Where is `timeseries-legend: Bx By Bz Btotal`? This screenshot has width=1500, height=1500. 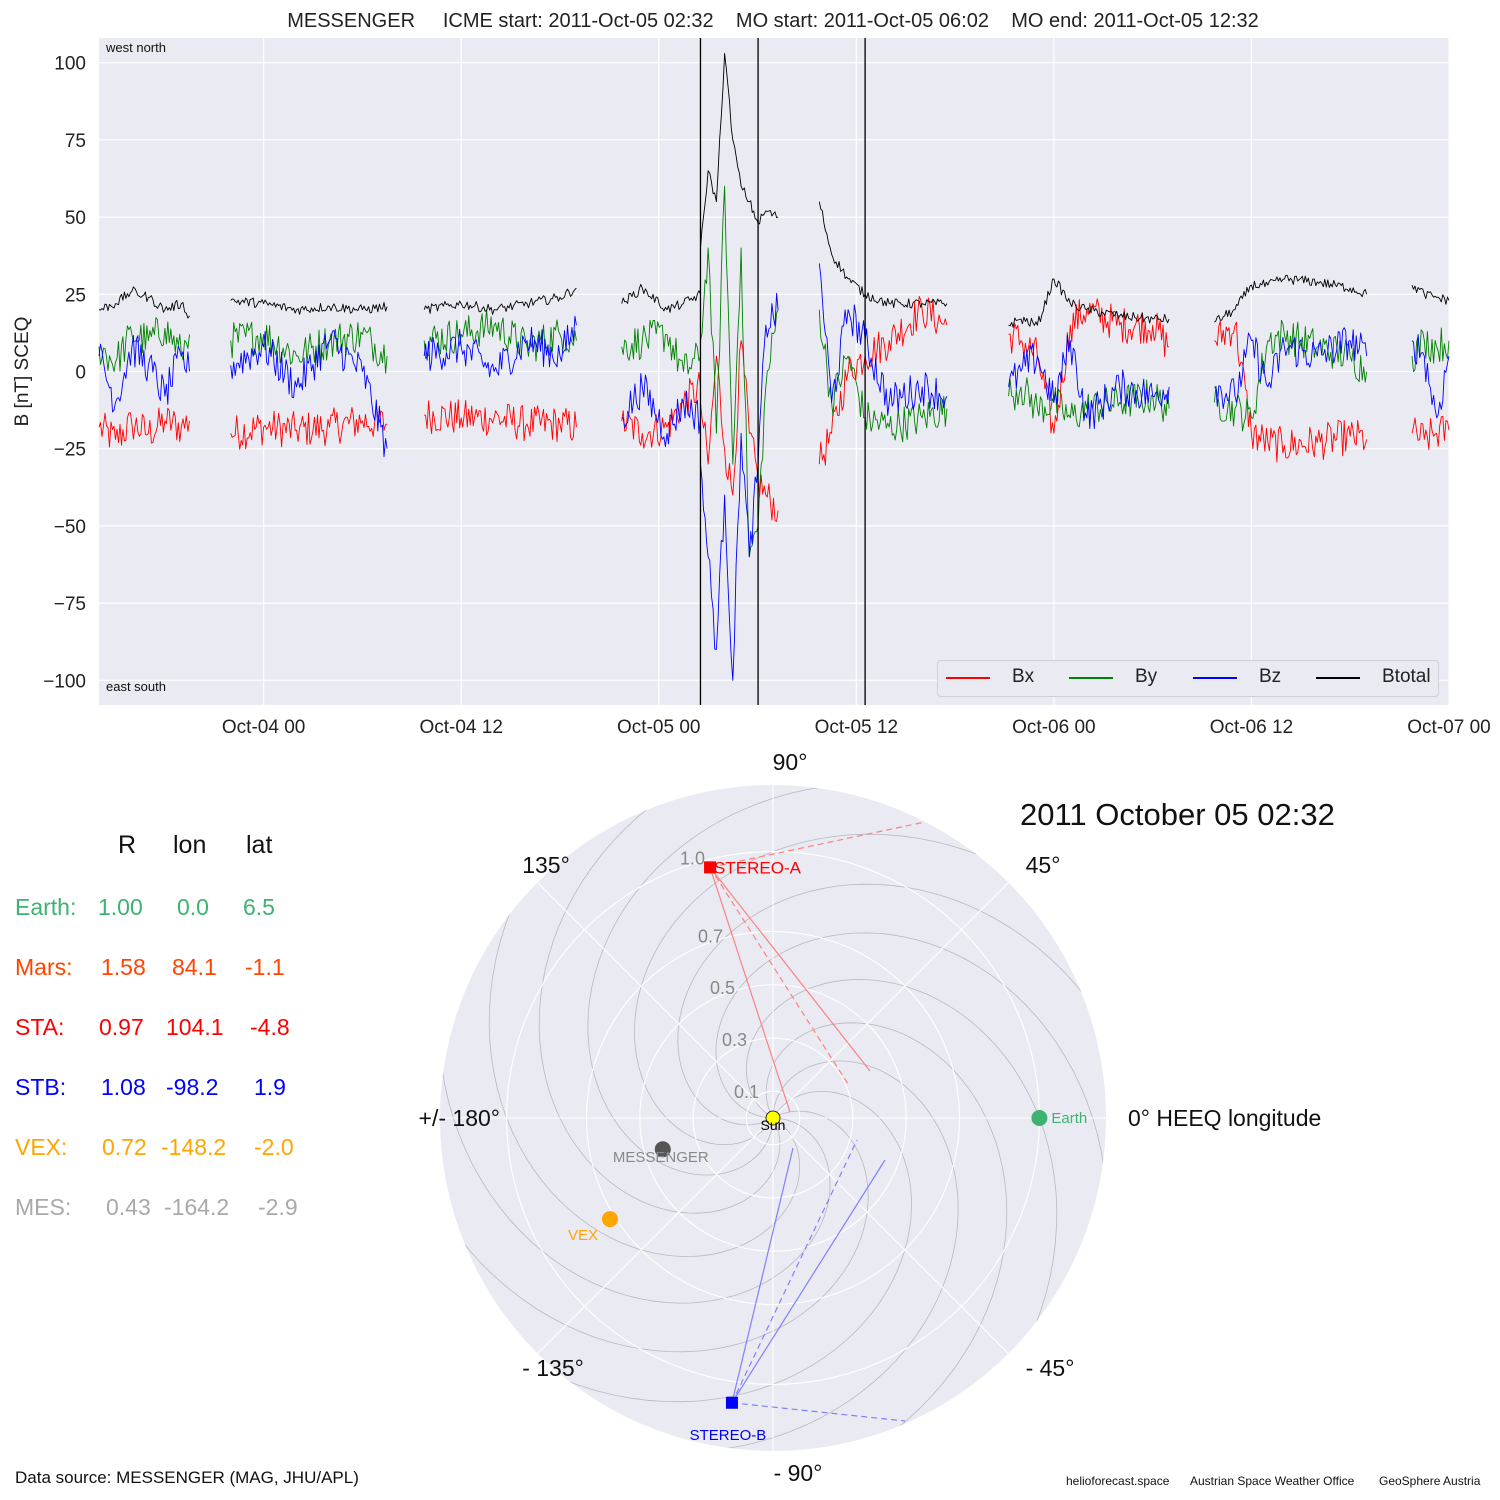
timeseries-legend: Bx By Bz Btotal is located at coordinates (1188, 678).